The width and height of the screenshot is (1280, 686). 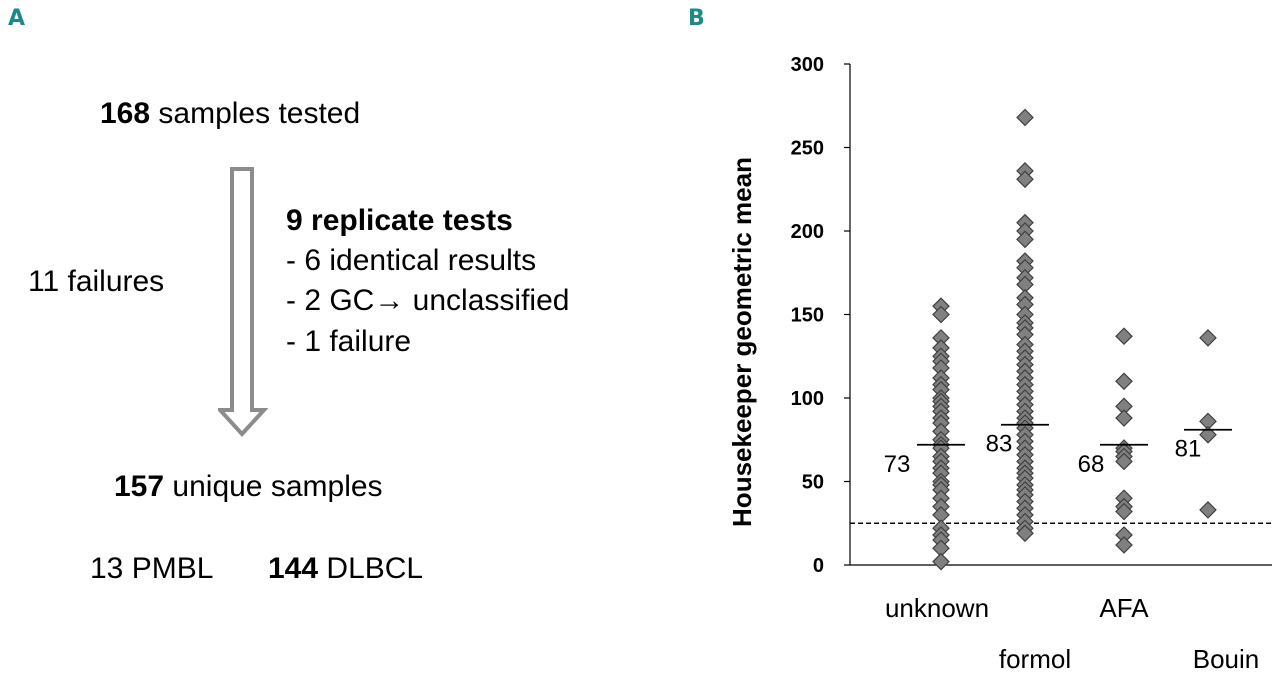 What do you see at coordinates (1124, 608) in the screenshot?
I see `category-label: AFA` at bounding box center [1124, 608].